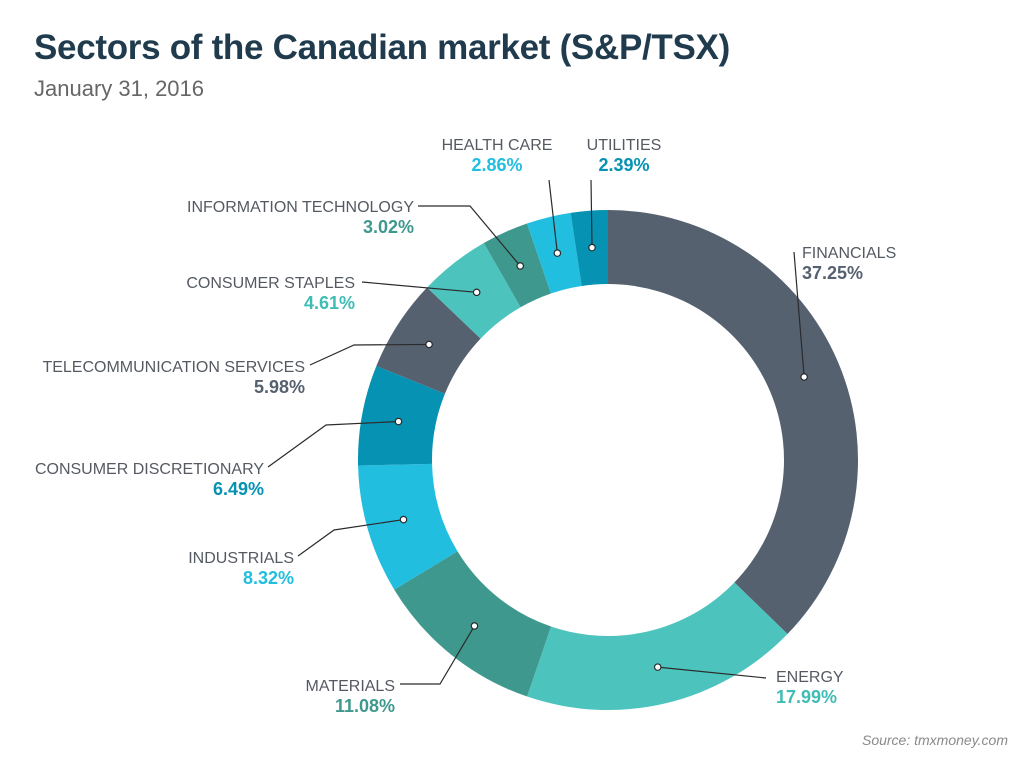 The image size is (1024, 768). What do you see at coordinates (369, 354) in the screenshot?
I see `leader-line-telecommunication-services` at bounding box center [369, 354].